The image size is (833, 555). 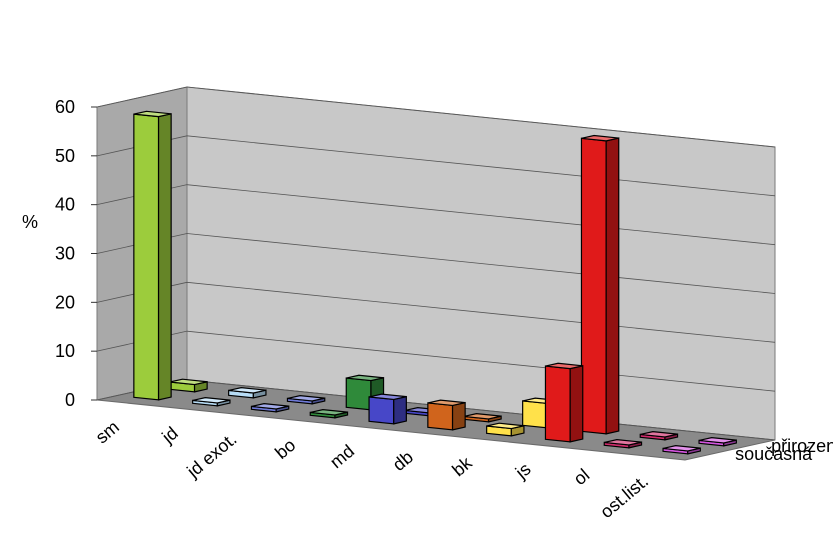 What do you see at coordinates (462, 466) in the screenshot?
I see `x-tick-label: bk` at bounding box center [462, 466].